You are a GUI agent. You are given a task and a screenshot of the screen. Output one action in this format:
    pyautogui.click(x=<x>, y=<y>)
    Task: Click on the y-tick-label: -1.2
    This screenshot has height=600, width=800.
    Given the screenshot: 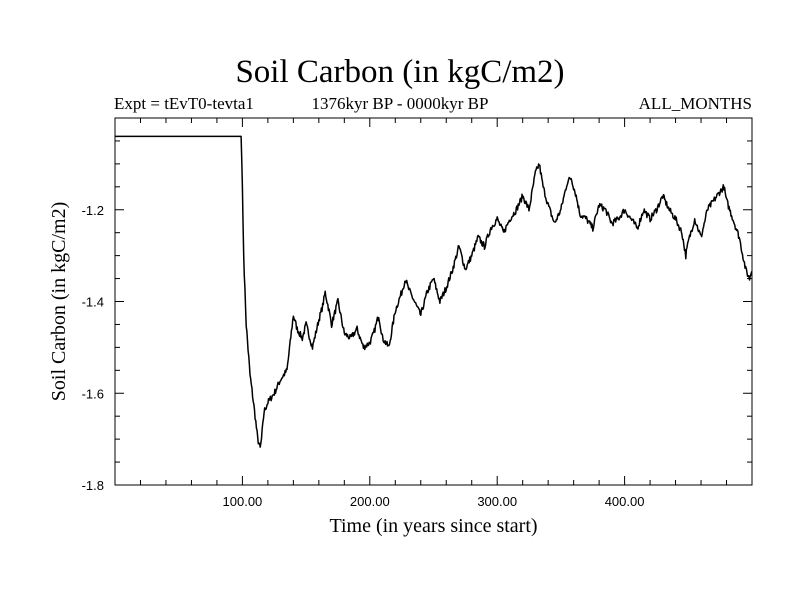 What is the action you would take?
    pyautogui.click(x=93, y=210)
    